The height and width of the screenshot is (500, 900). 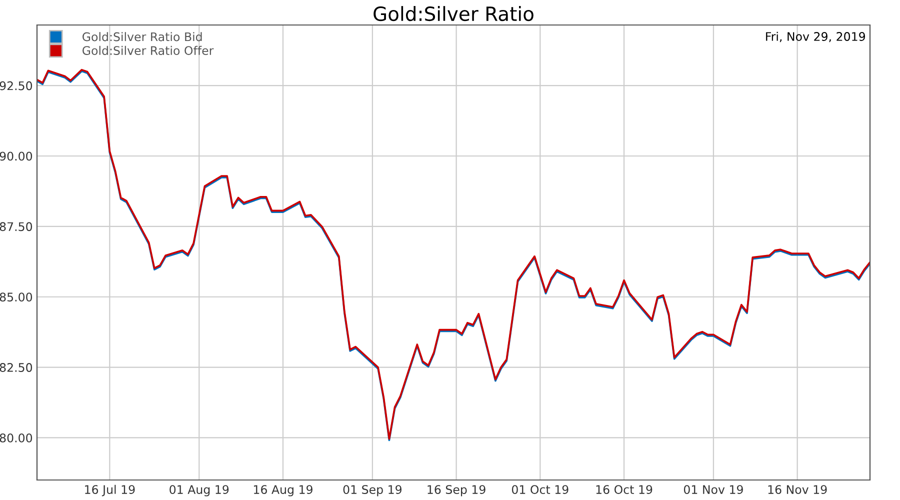 What do you see at coordinates (624, 489) in the screenshot?
I see `x-tick-label: 16 Oct 19` at bounding box center [624, 489].